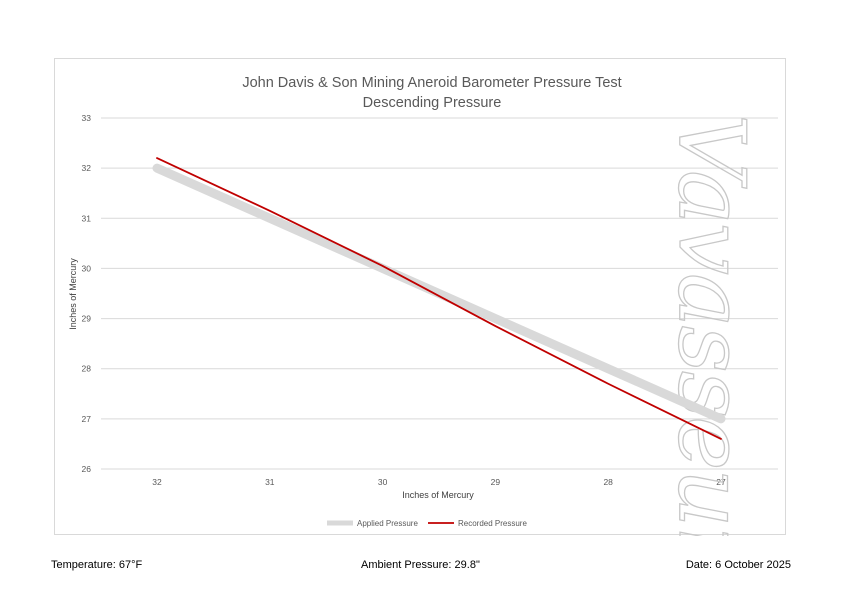  I want to click on y-tick-label: 31, so click(87, 218).